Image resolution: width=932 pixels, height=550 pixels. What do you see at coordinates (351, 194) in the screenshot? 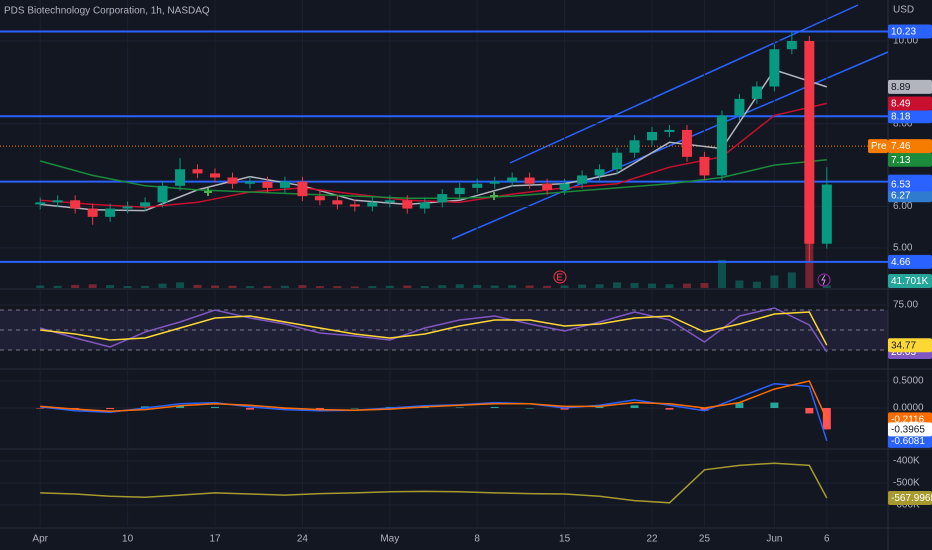
I see `signal-markers` at bounding box center [351, 194].